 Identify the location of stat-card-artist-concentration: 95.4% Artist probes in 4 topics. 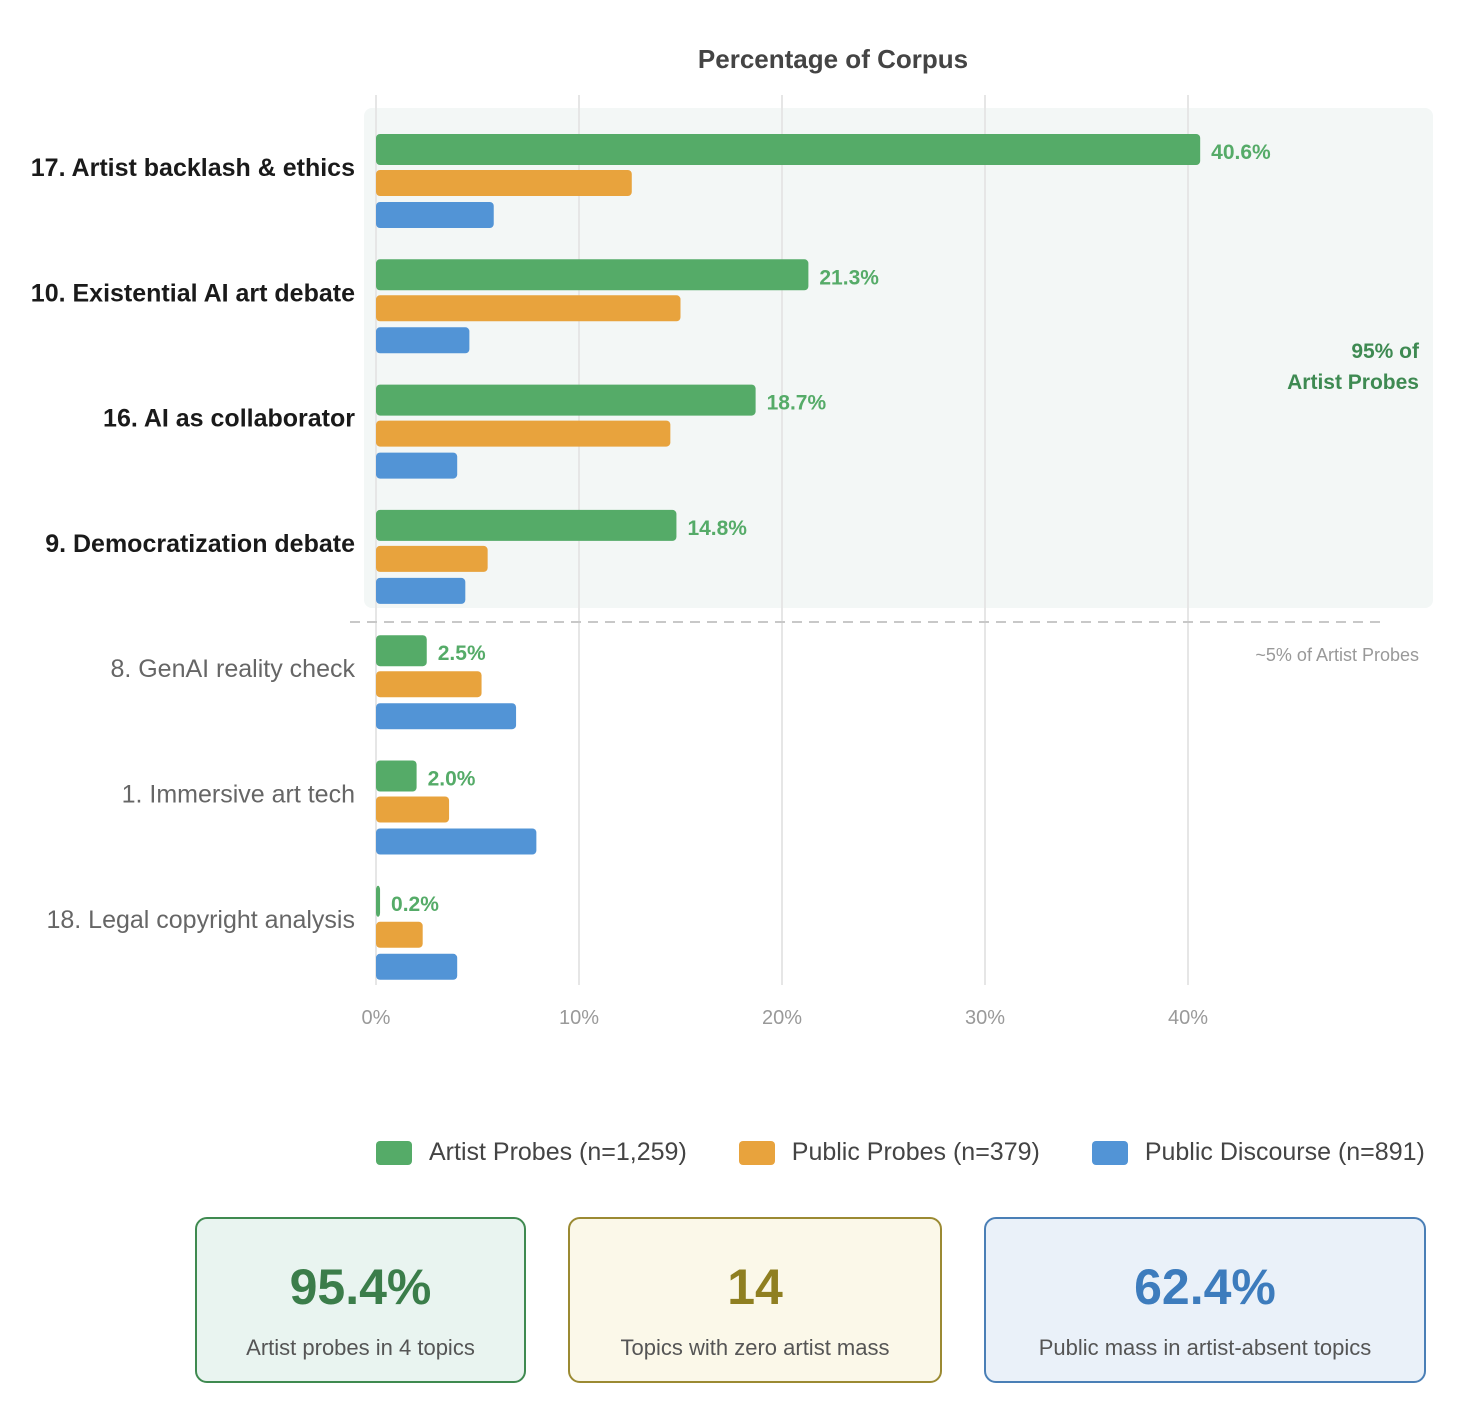
(360, 1300).